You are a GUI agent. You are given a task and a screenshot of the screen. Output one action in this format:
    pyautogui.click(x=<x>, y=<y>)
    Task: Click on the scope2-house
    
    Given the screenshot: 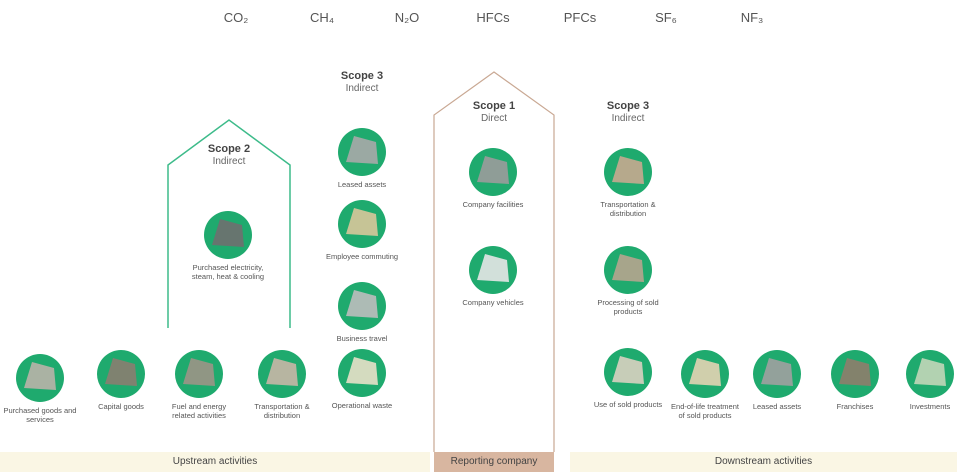 What is the action you would take?
    pyautogui.click(x=229, y=223)
    